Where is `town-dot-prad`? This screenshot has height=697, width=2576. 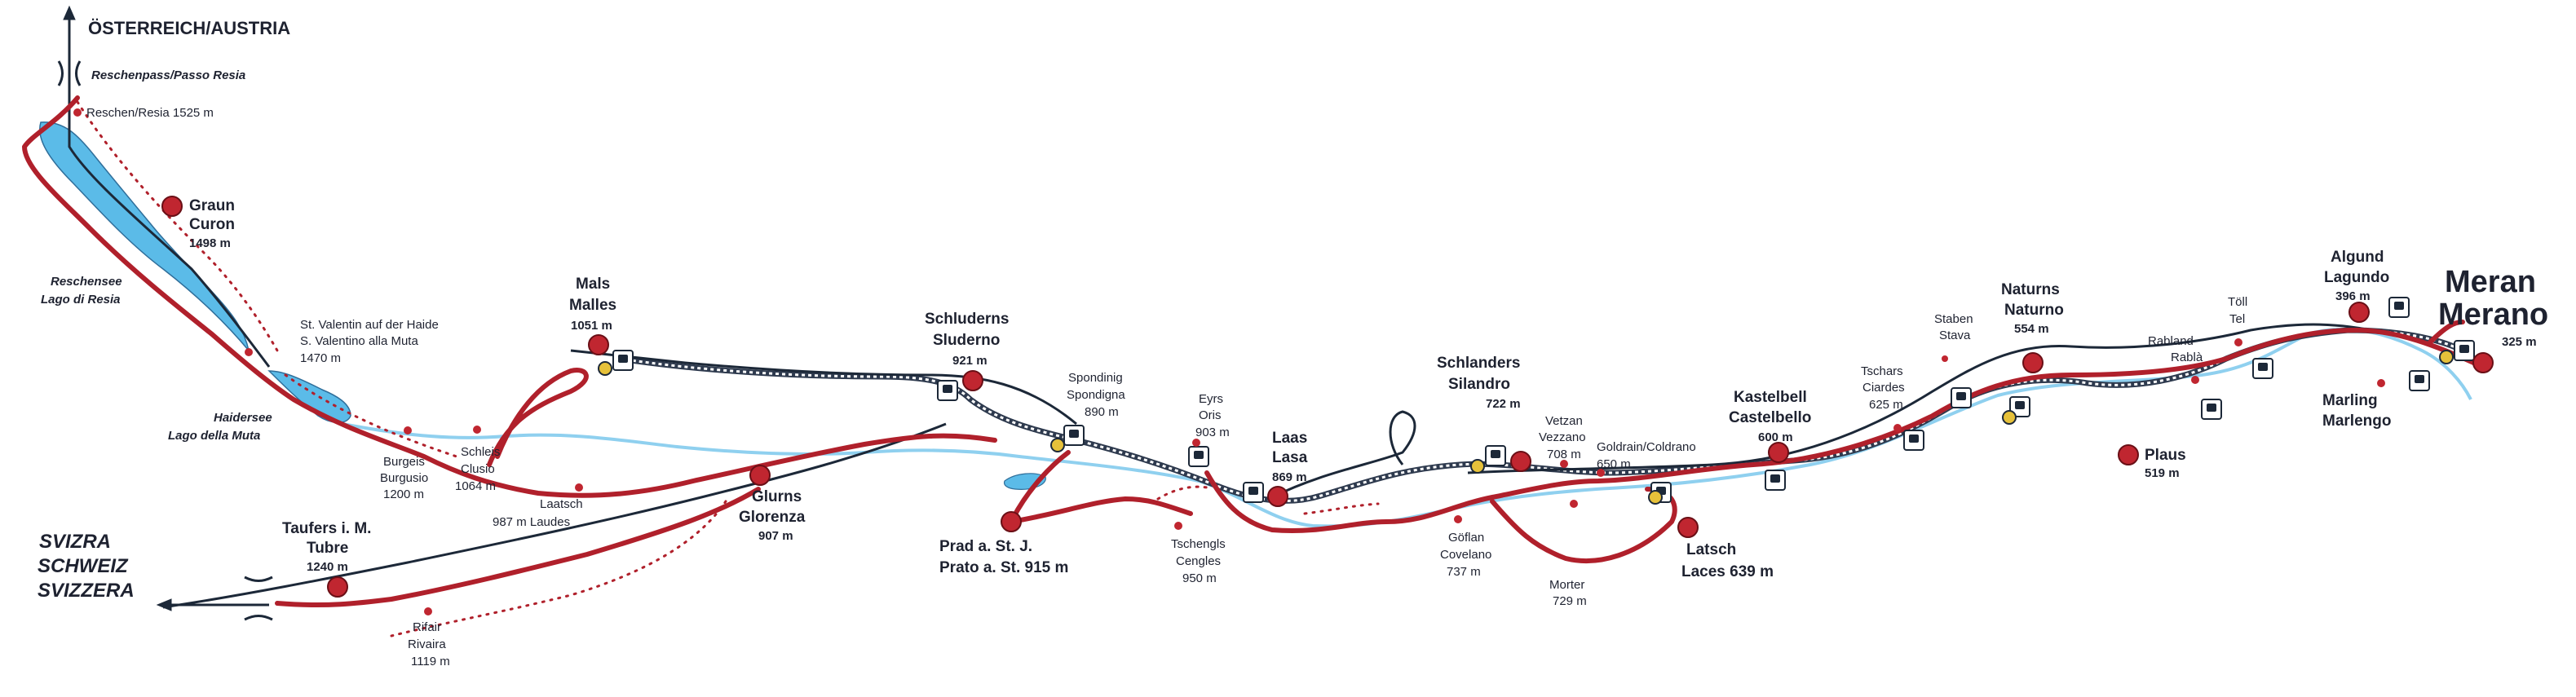
town-dot-prad is located at coordinates (1012, 522).